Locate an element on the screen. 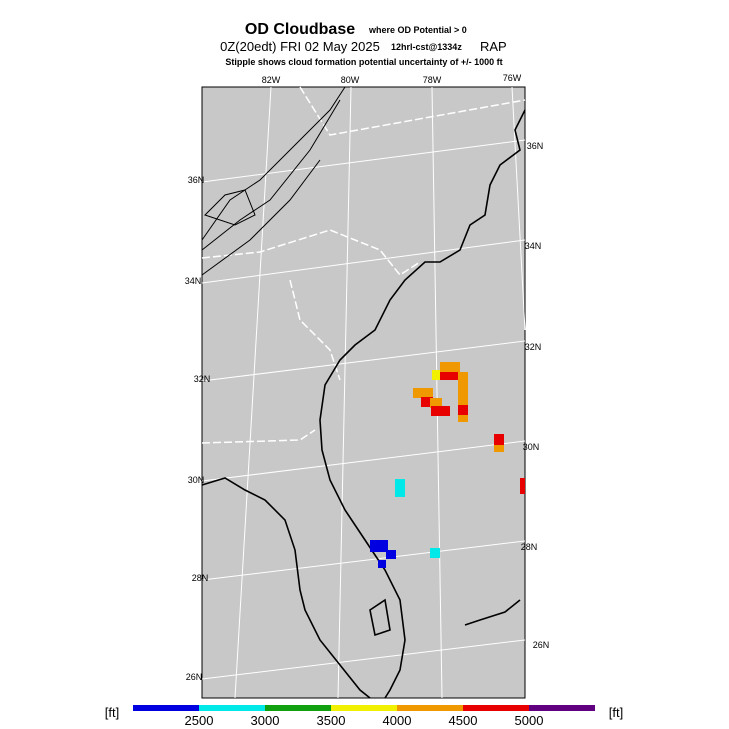 The height and width of the screenshot is (729, 729). lon-label: 80W is located at coordinates (350, 80).